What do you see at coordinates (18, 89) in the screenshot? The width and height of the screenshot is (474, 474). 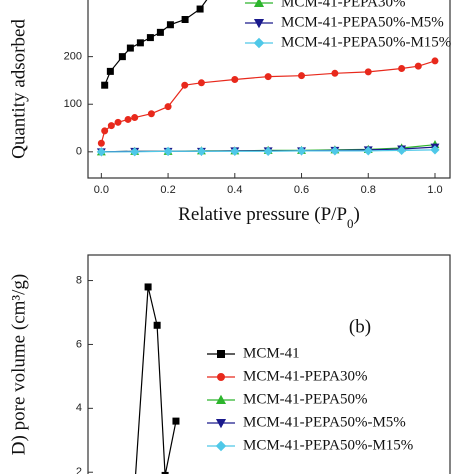 I see `y-axis-label: Quantity adsorbed` at bounding box center [18, 89].